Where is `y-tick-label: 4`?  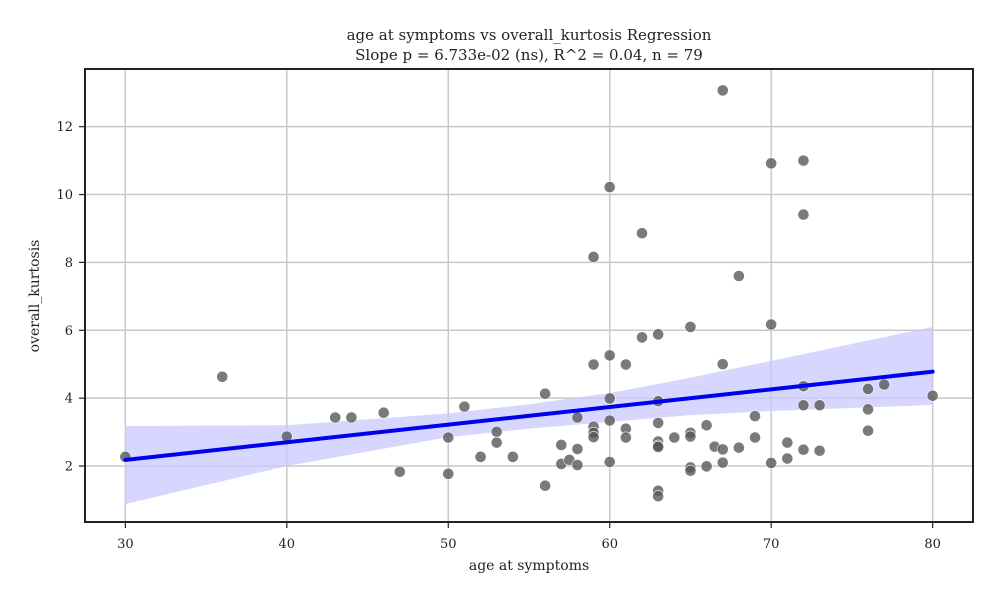
y-tick-label: 4 is located at coordinates (69, 399).